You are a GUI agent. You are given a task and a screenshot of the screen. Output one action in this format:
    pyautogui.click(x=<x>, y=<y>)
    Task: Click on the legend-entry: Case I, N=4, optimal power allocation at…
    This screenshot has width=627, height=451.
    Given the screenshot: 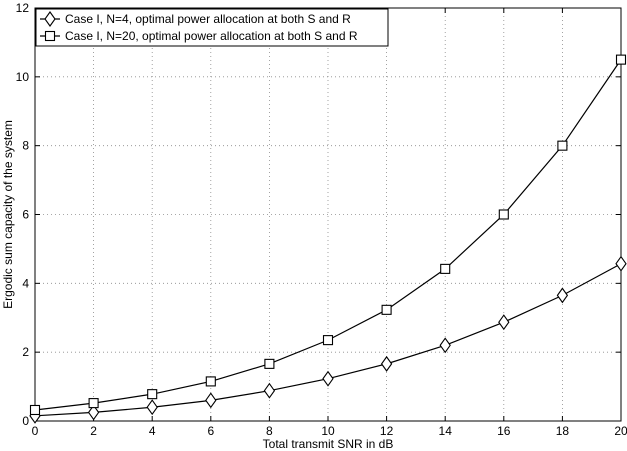 What is the action you would take?
    pyautogui.click(x=195, y=19)
    